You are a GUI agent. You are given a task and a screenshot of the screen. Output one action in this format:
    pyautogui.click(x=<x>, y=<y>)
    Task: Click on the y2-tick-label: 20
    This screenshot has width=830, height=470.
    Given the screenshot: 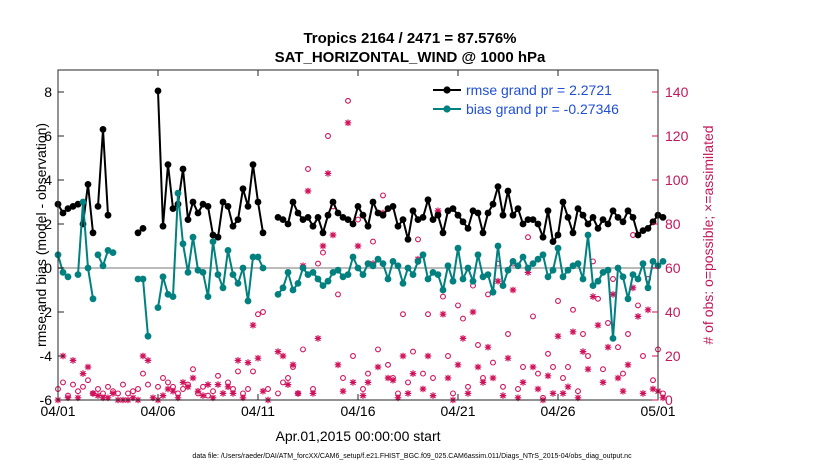 What is the action you would take?
    pyautogui.click(x=673, y=356)
    